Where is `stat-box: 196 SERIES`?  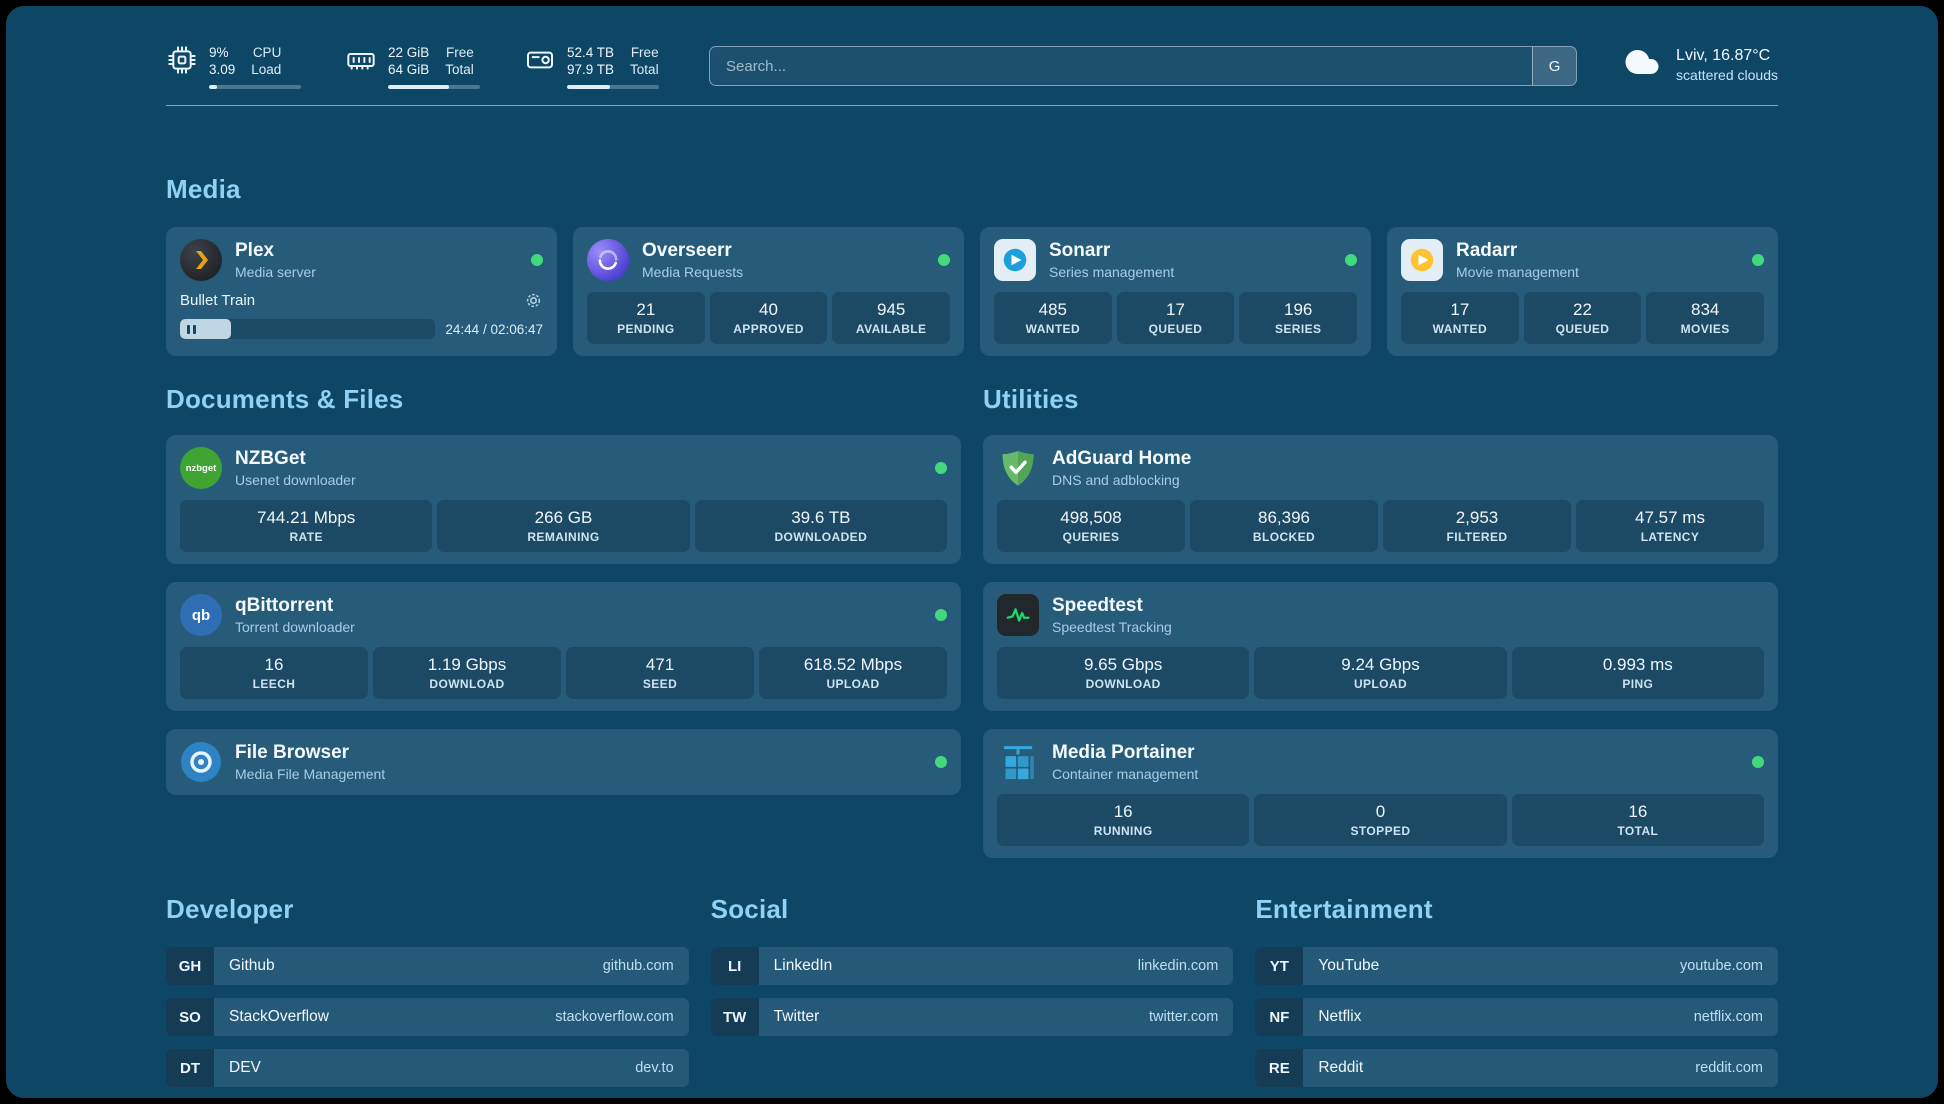 stat-box: 196 SERIES is located at coordinates (1298, 318).